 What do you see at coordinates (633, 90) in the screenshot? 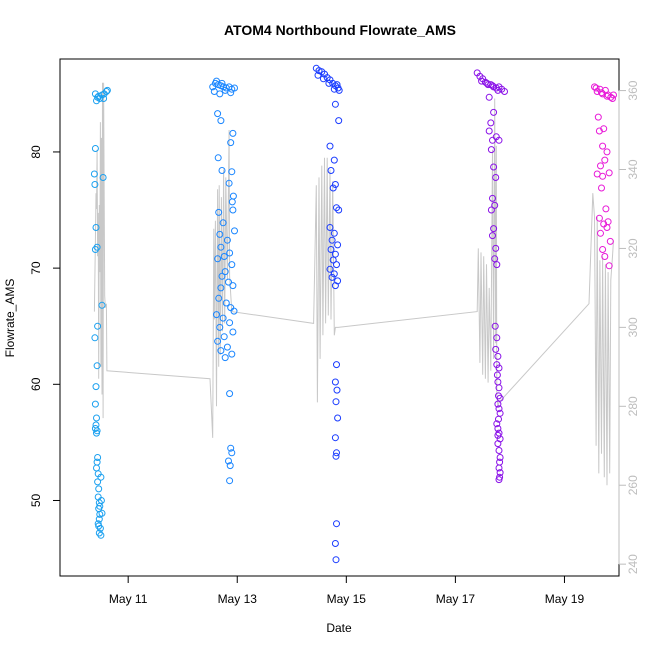
I see `y2-tick-label: 360` at bounding box center [633, 90].